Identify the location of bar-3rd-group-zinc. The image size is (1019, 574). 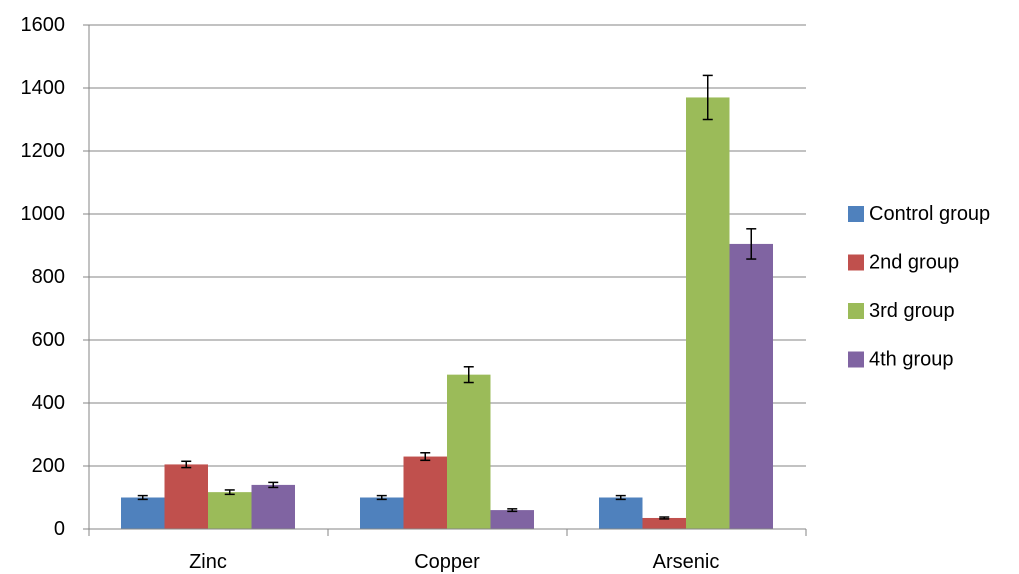
(230, 510).